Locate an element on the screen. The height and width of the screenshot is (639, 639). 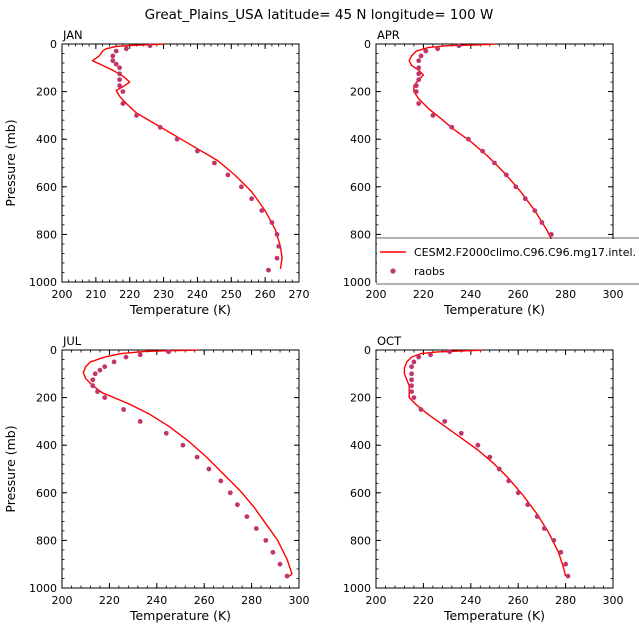
legend-obs-swatch is located at coordinates (393, 271).